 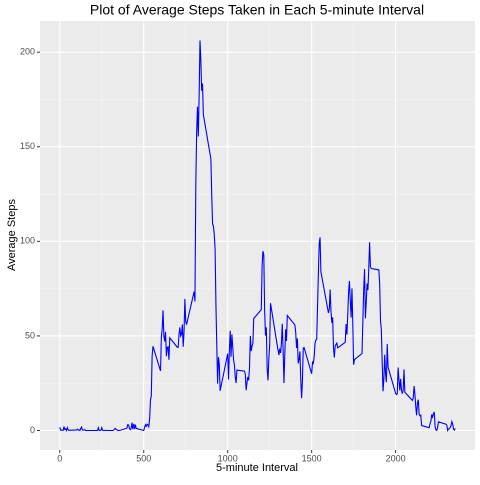 I want to click on y-tick-label: 50, so click(x=30, y=335).